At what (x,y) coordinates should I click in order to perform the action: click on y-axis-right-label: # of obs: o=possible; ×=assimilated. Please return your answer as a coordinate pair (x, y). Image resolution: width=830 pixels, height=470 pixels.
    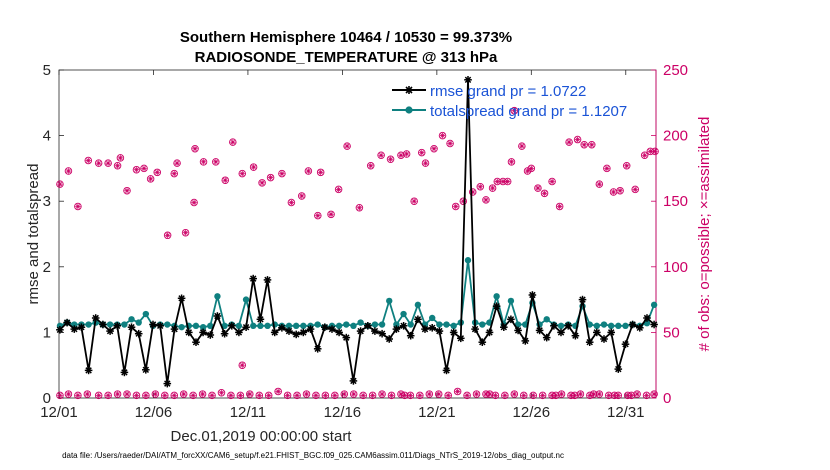
    Looking at the image, I should click on (704, 234).